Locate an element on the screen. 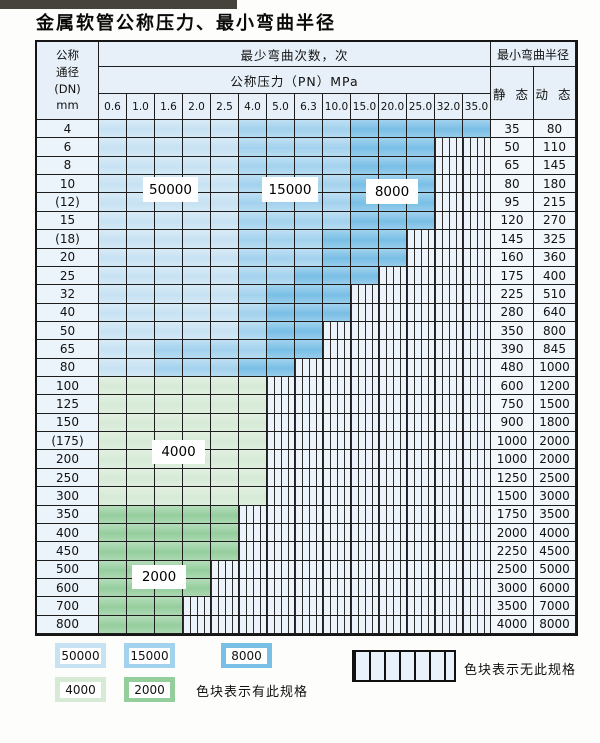 This screenshot has height=743, width=600. dn-cell: 65 is located at coordinates (68, 349).